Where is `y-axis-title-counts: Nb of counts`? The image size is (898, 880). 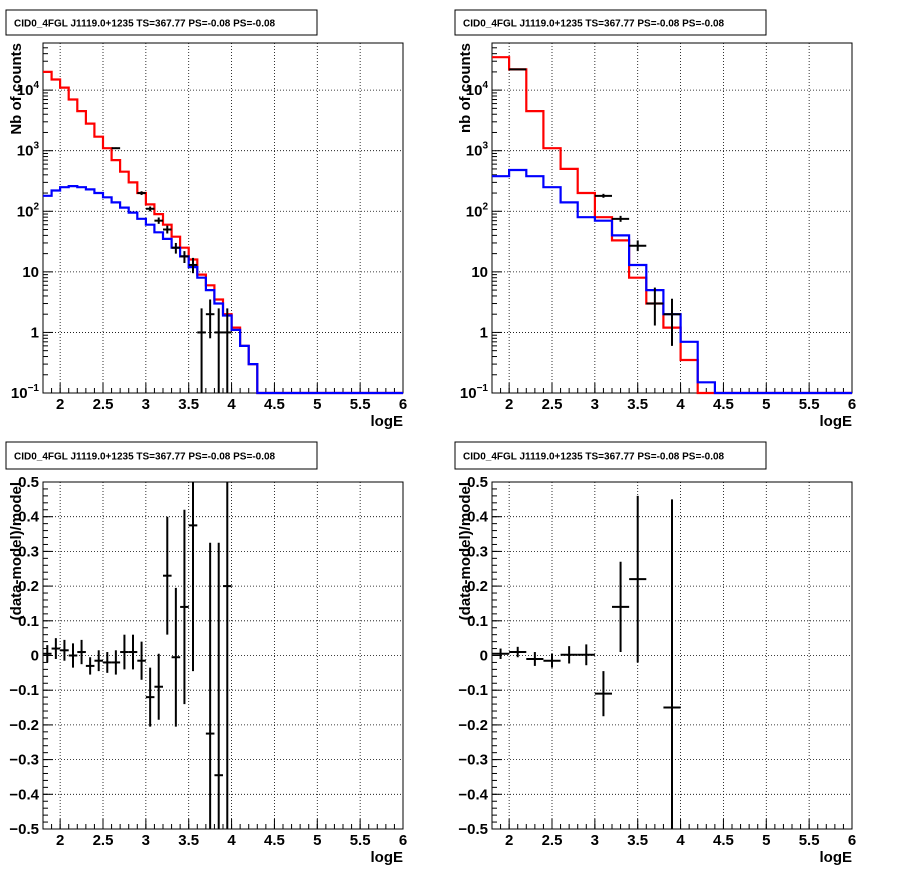
y-axis-title-counts: Nb of counts is located at coordinates (16, 89).